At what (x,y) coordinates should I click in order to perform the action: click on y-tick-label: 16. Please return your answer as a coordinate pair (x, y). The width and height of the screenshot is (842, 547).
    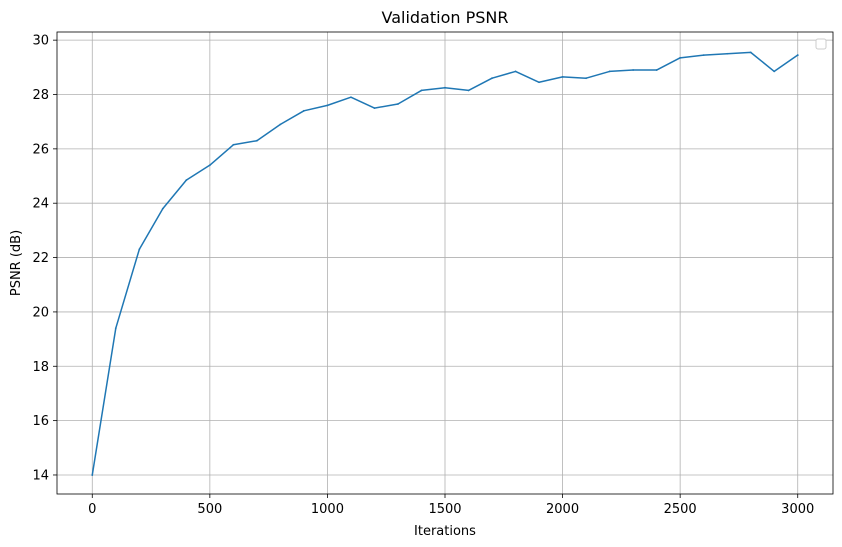
    Looking at the image, I should click on (40, 421).